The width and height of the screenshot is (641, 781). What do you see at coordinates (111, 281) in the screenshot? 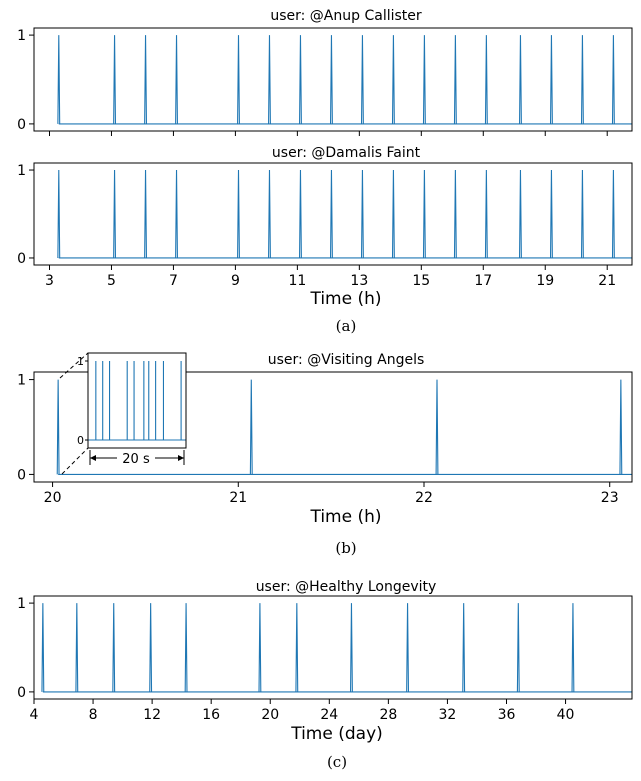
I see `x-tick-label: 5` at bounding box center [111, 281].